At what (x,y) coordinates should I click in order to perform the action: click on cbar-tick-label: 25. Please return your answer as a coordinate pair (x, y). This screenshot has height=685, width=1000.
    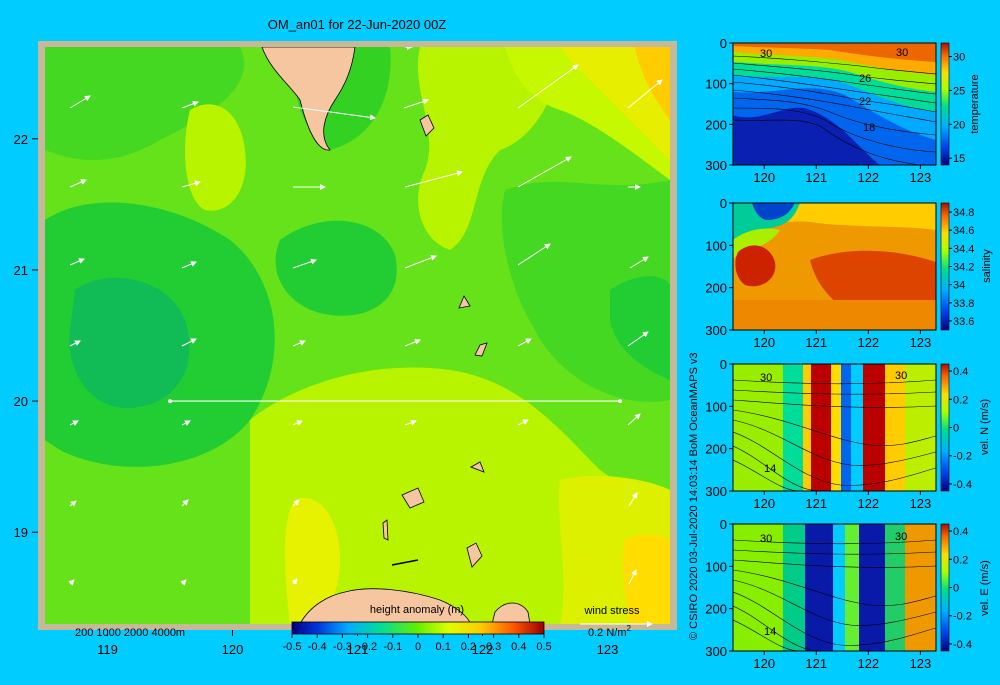
    Looking at the image, I should click on (959, 91).